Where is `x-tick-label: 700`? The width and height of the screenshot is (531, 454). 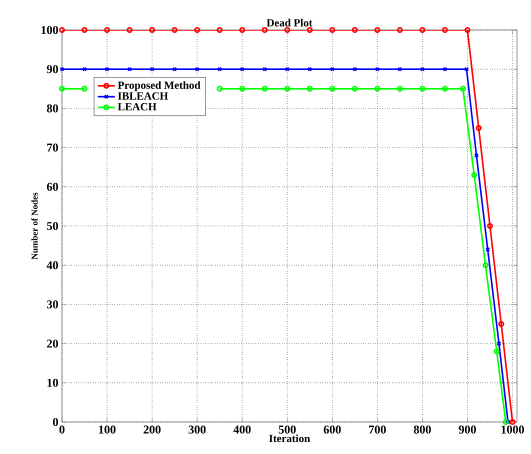
x-tick-label: 700 is located at coordinates (377, 430).